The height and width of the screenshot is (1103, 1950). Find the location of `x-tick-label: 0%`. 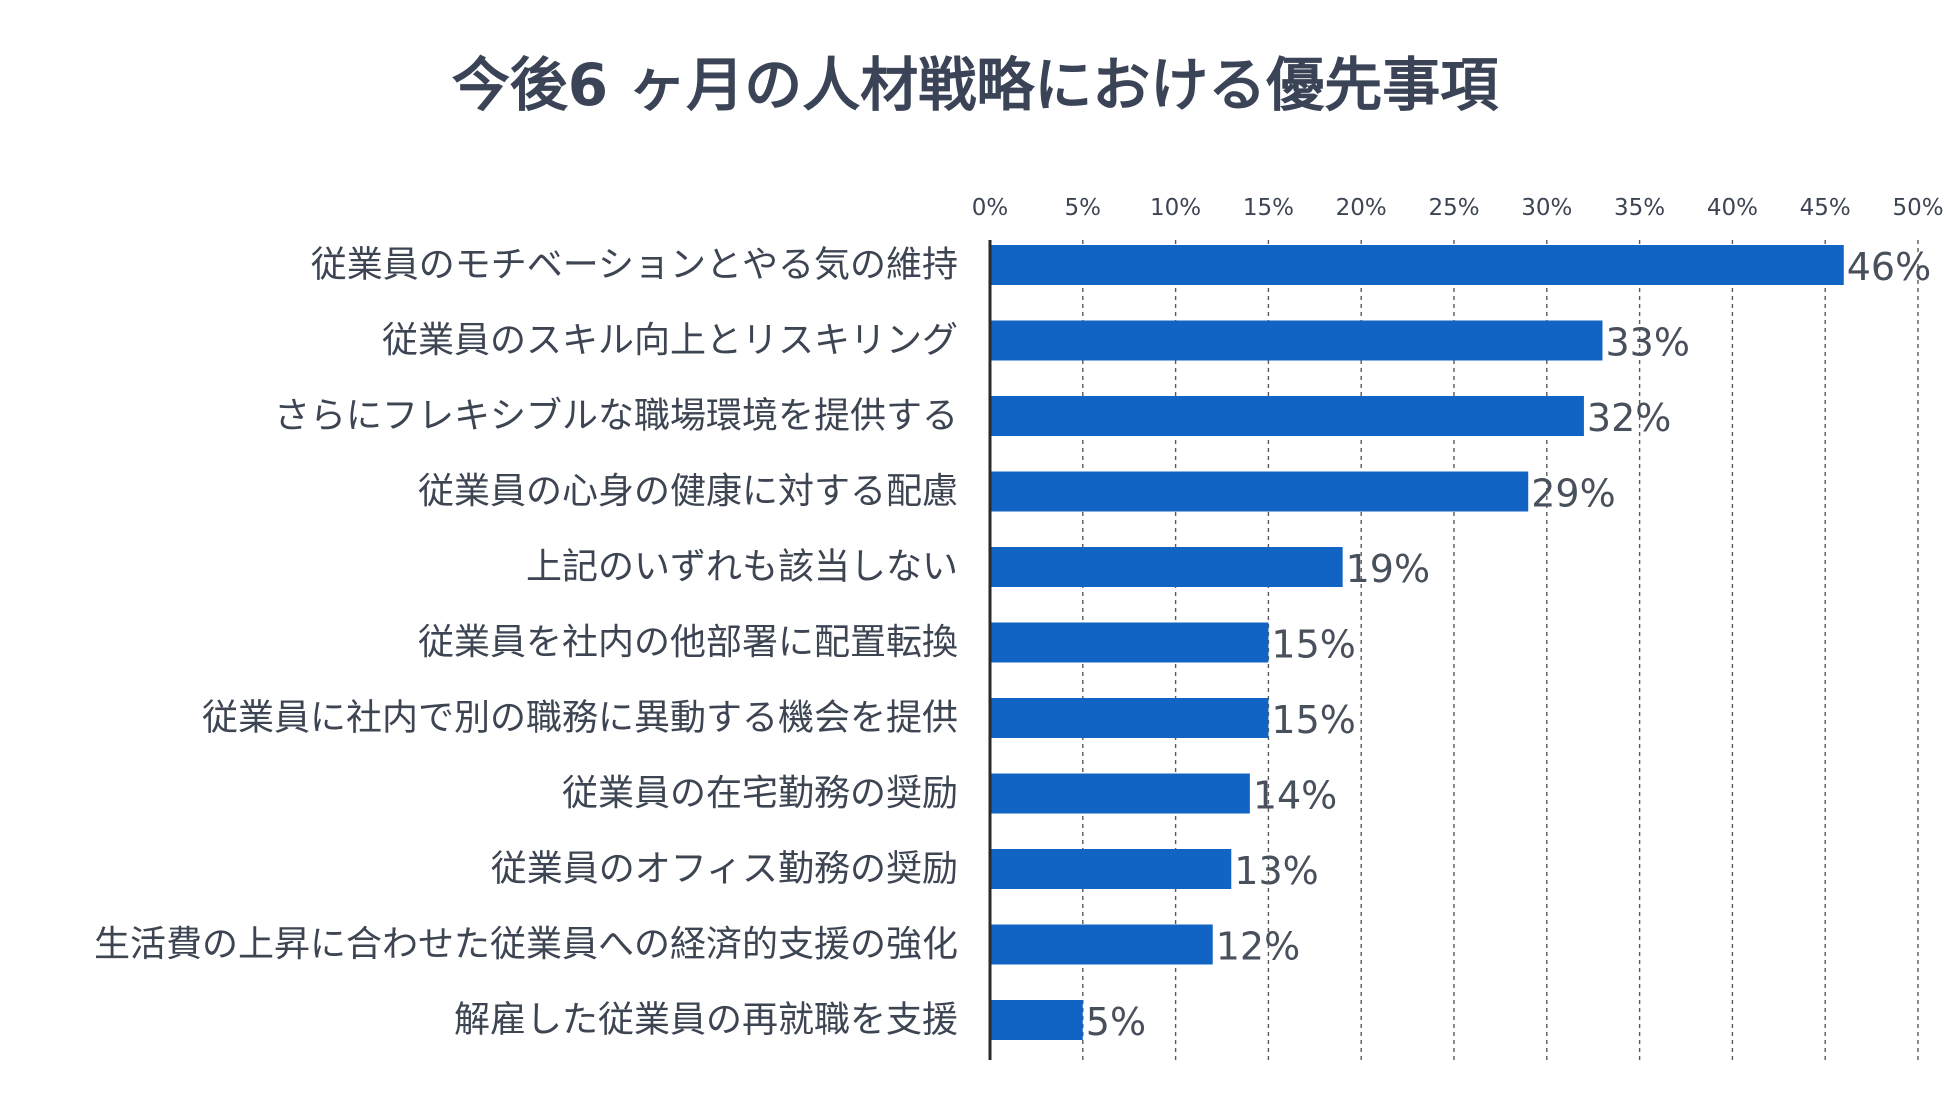

x-tick-label: 0% is located at coordinates (990, 208).